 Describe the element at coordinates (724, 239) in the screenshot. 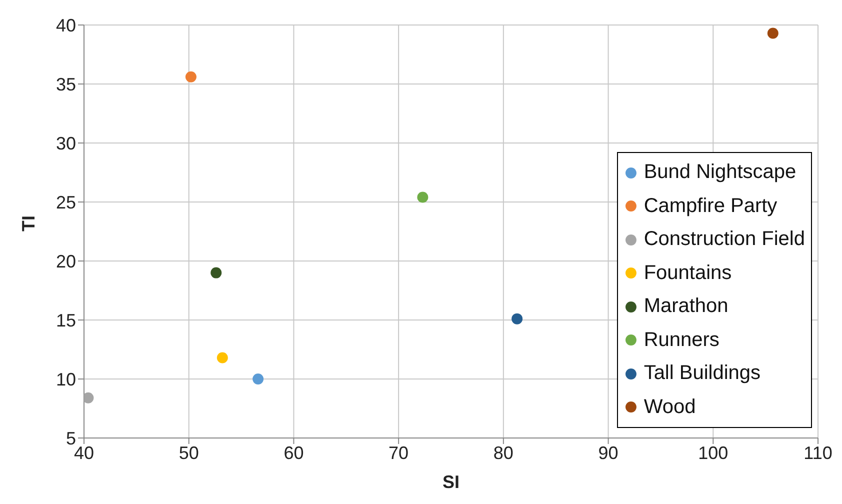

I see `legend-label: Construction Field` at that location.